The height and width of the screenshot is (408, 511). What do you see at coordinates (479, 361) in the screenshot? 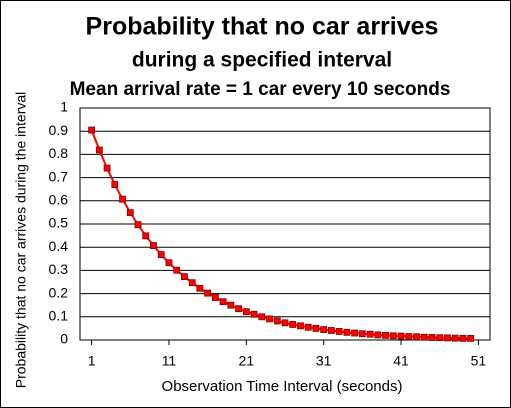
I see `x-tick-label: 51` at bounding box center [479, 361].